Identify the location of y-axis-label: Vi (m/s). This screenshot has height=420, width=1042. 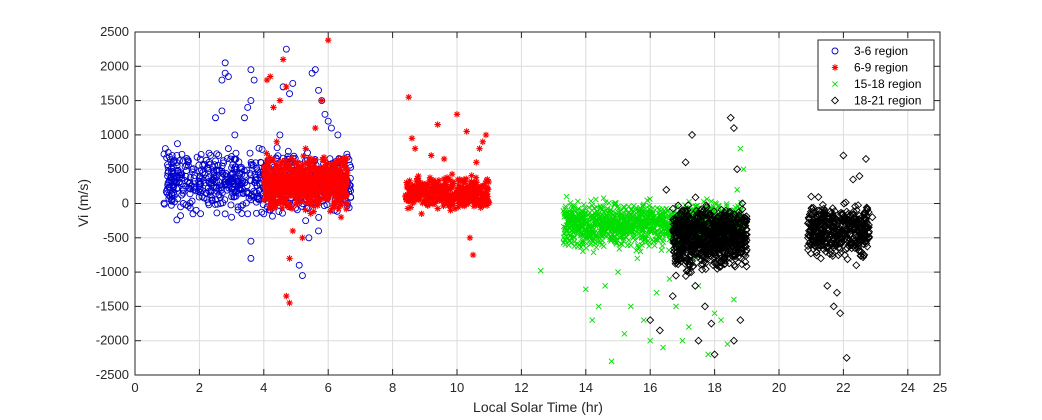
(83, 203).